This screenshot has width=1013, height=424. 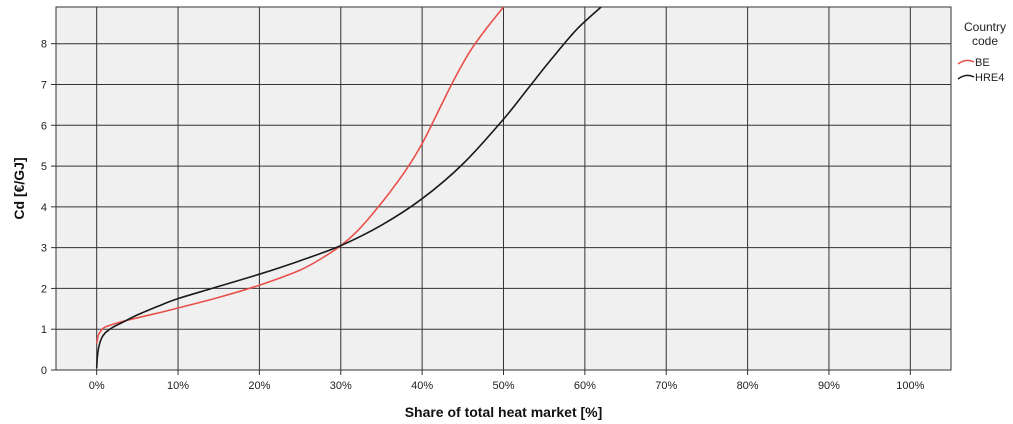 I want to click on legend-title-line-1: Country, so click(x=985, y=27).